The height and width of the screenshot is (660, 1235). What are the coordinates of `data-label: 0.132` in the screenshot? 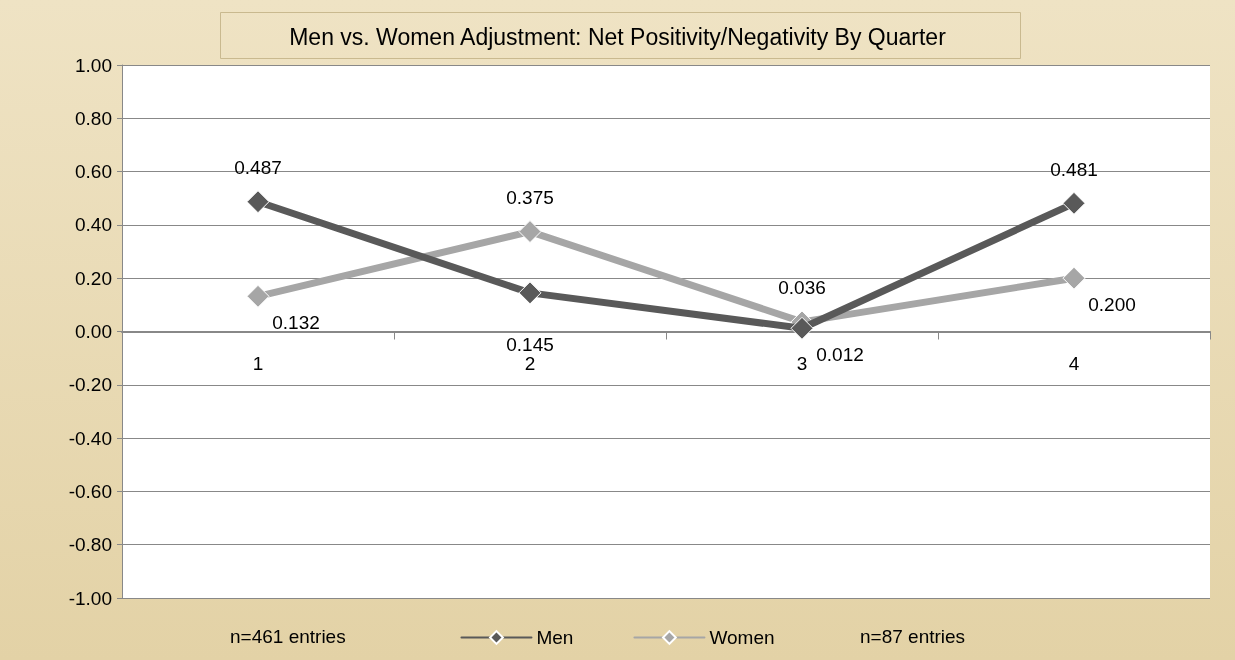 It's located at (296, 322).